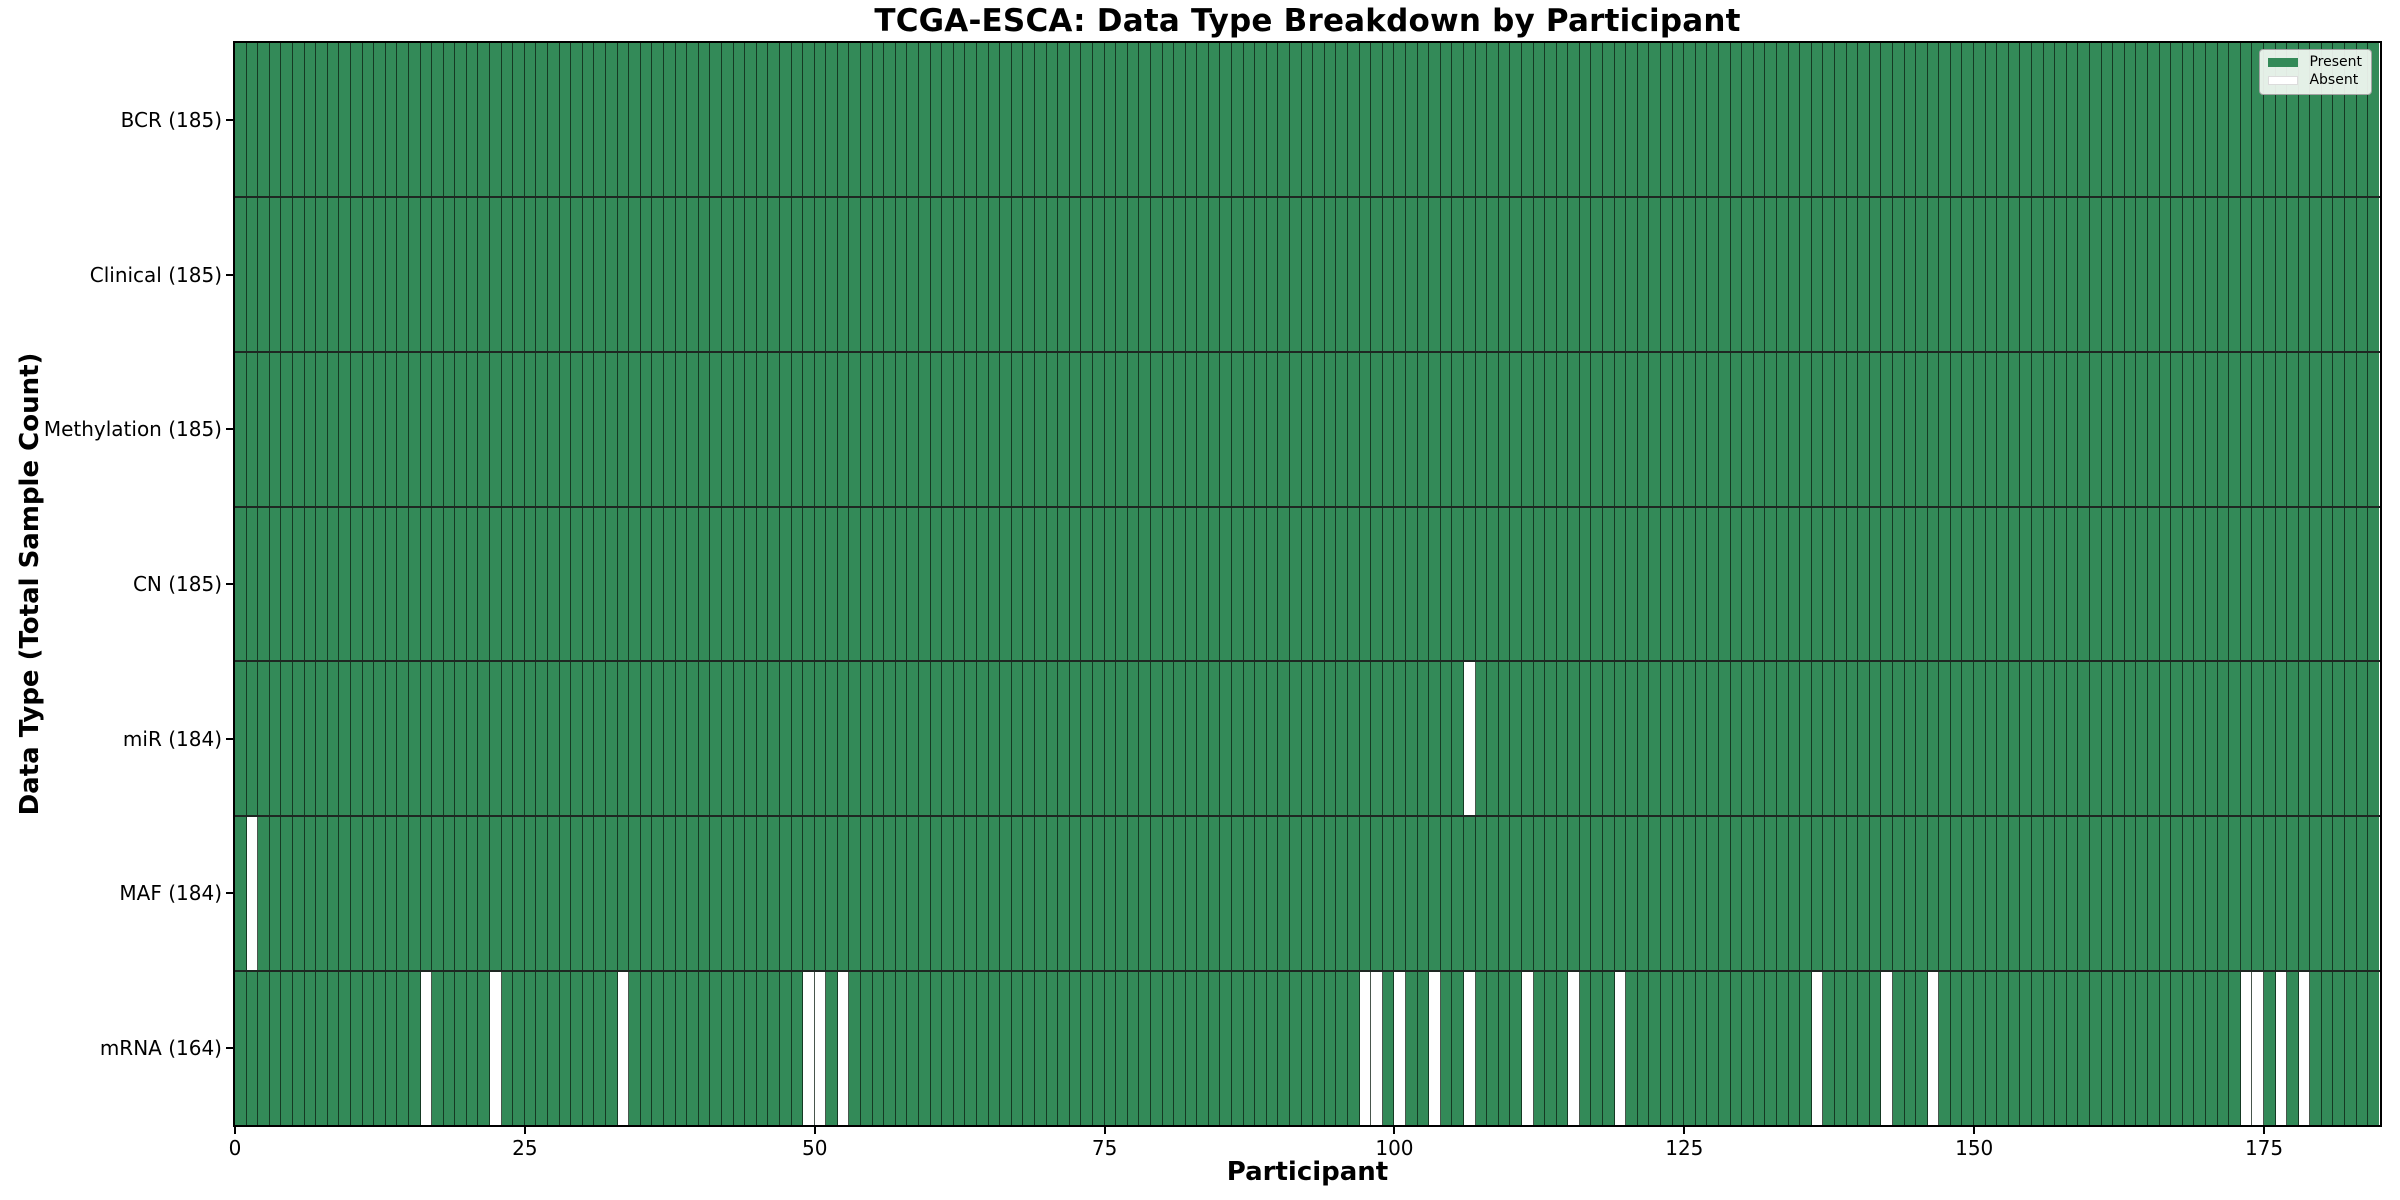 The image size is (2400, 1200). Describe the element at coordinates (229, 738) in the screenshot. I see `y-tick-mark` at that location.